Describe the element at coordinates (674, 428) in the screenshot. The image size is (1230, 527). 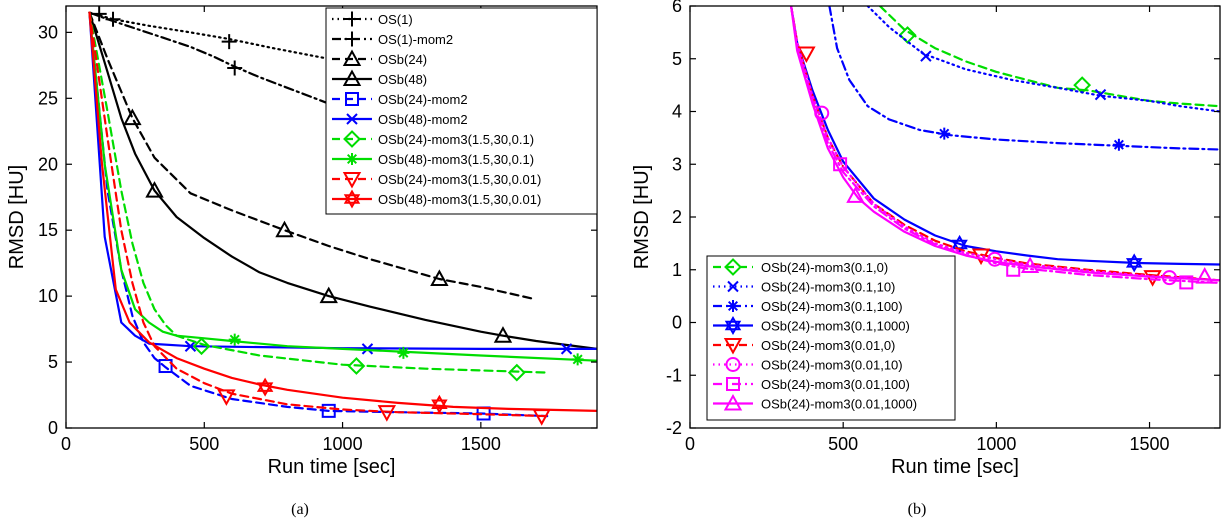
I see `y-tick-label: -2` at that location.